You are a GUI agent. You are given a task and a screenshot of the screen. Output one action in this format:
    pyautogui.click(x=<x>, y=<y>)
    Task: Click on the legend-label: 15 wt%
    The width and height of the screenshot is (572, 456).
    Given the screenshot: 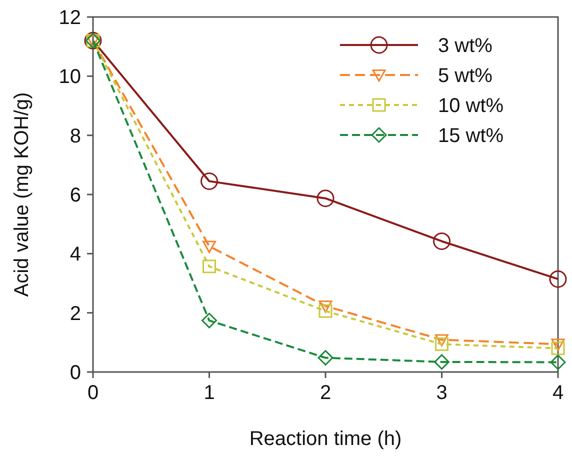 What is the action you would take?
    pyautogui.click(x=471, y=136)
    